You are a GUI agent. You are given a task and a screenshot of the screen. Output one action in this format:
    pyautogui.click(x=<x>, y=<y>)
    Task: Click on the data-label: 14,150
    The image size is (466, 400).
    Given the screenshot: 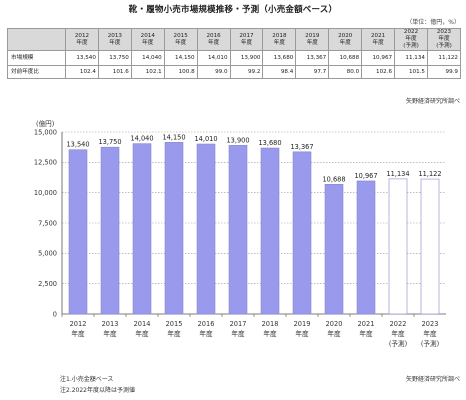 What is the action you would take?
    pyautogui.click(x=173, y=137)
    